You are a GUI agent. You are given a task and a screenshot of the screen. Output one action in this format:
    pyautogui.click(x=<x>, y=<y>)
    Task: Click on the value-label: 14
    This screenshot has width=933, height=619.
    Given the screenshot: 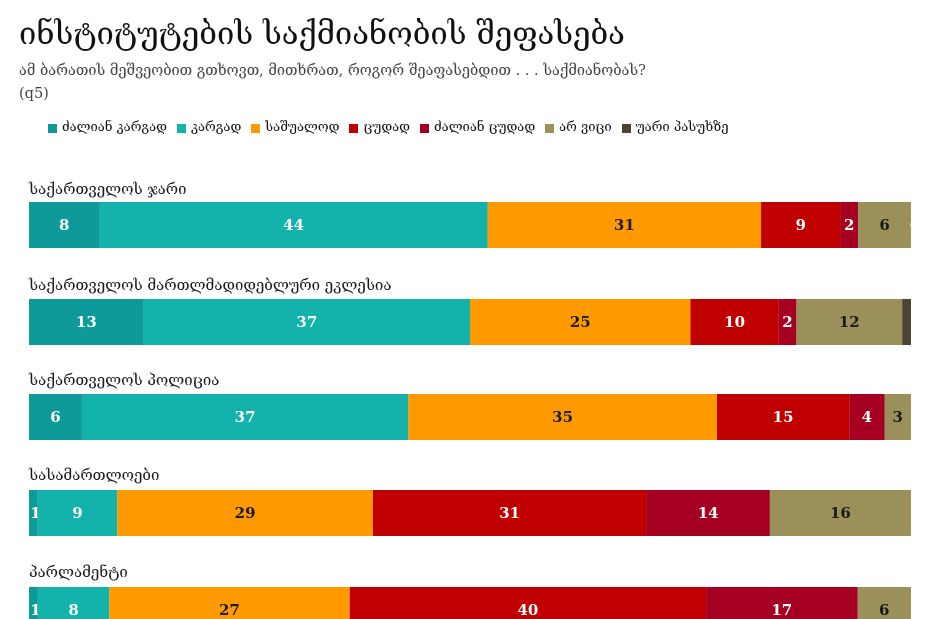 What is the action you would take?
    pyautogui.click(x=708, y=513)
    